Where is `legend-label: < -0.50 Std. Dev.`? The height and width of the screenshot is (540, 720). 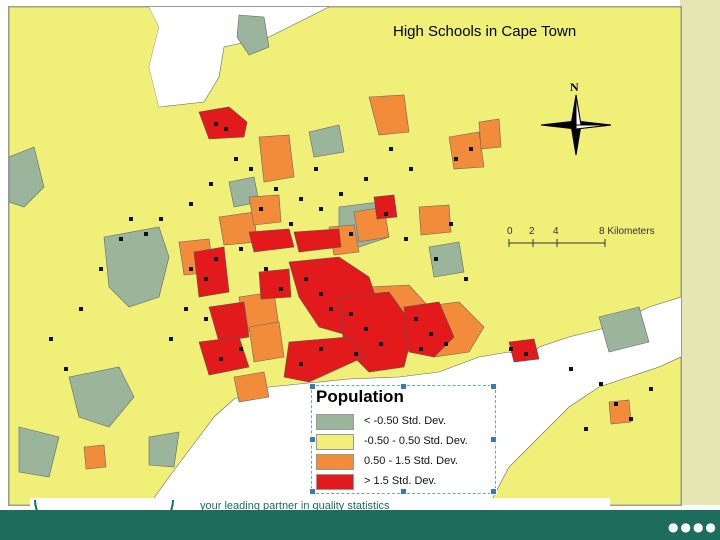 legend-label: < -0.50 Std. Dev. is located at coordinates (405, 421).